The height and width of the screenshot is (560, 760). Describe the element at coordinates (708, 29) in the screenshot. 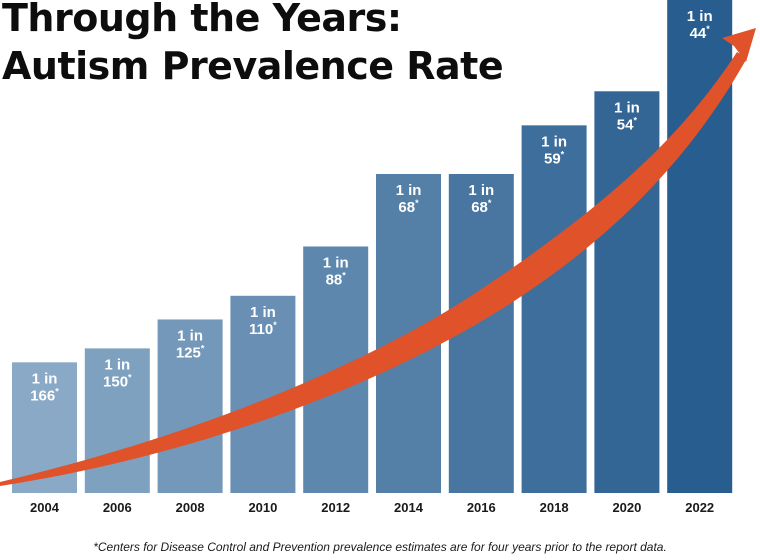

I see `bar-label-asterisk-2022: *` at that location.